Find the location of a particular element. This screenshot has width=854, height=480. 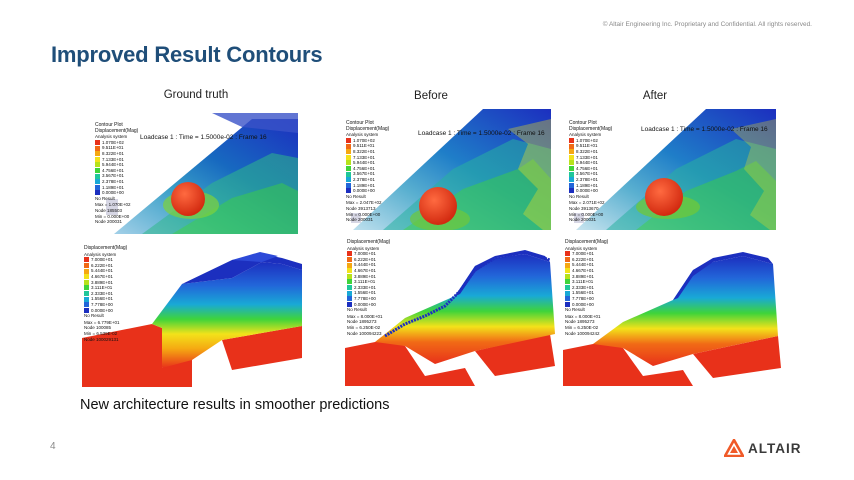

impactor-ball is located at coordinates (664, 197).